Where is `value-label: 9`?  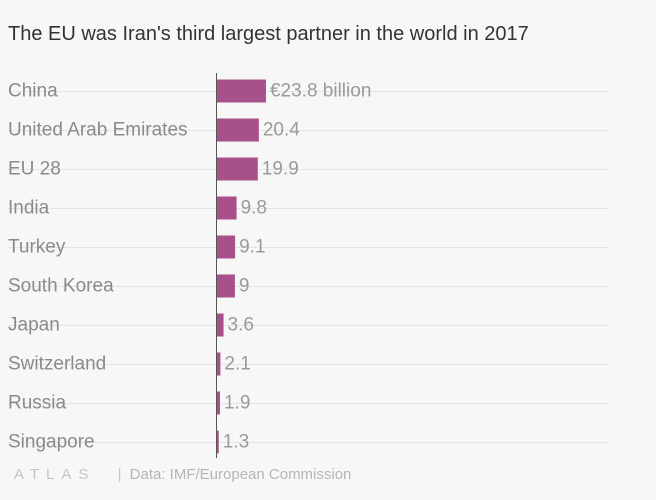
value-label: 9 is located at coordinates (244, 286).